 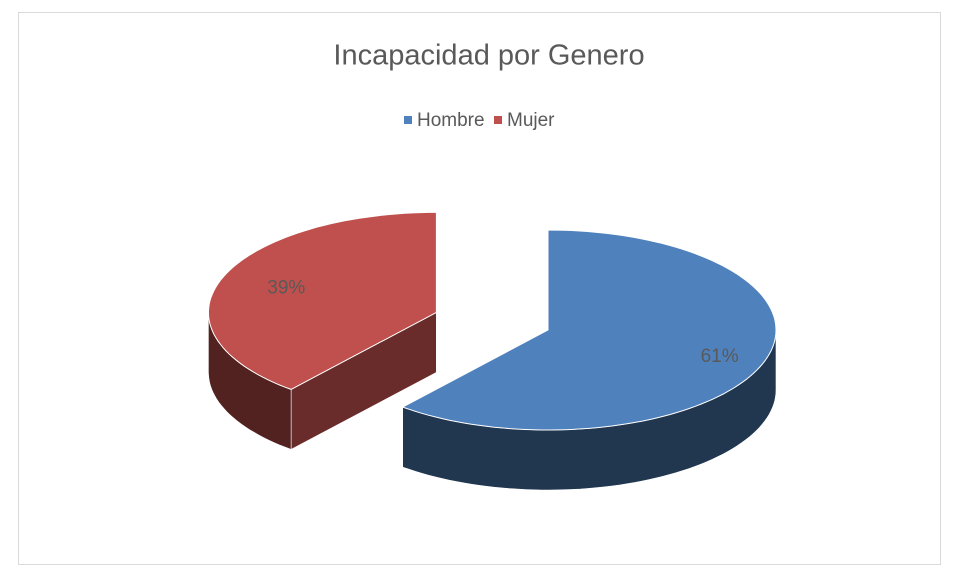 I want to click on data-label: 61%, so click(x=720, y=356).